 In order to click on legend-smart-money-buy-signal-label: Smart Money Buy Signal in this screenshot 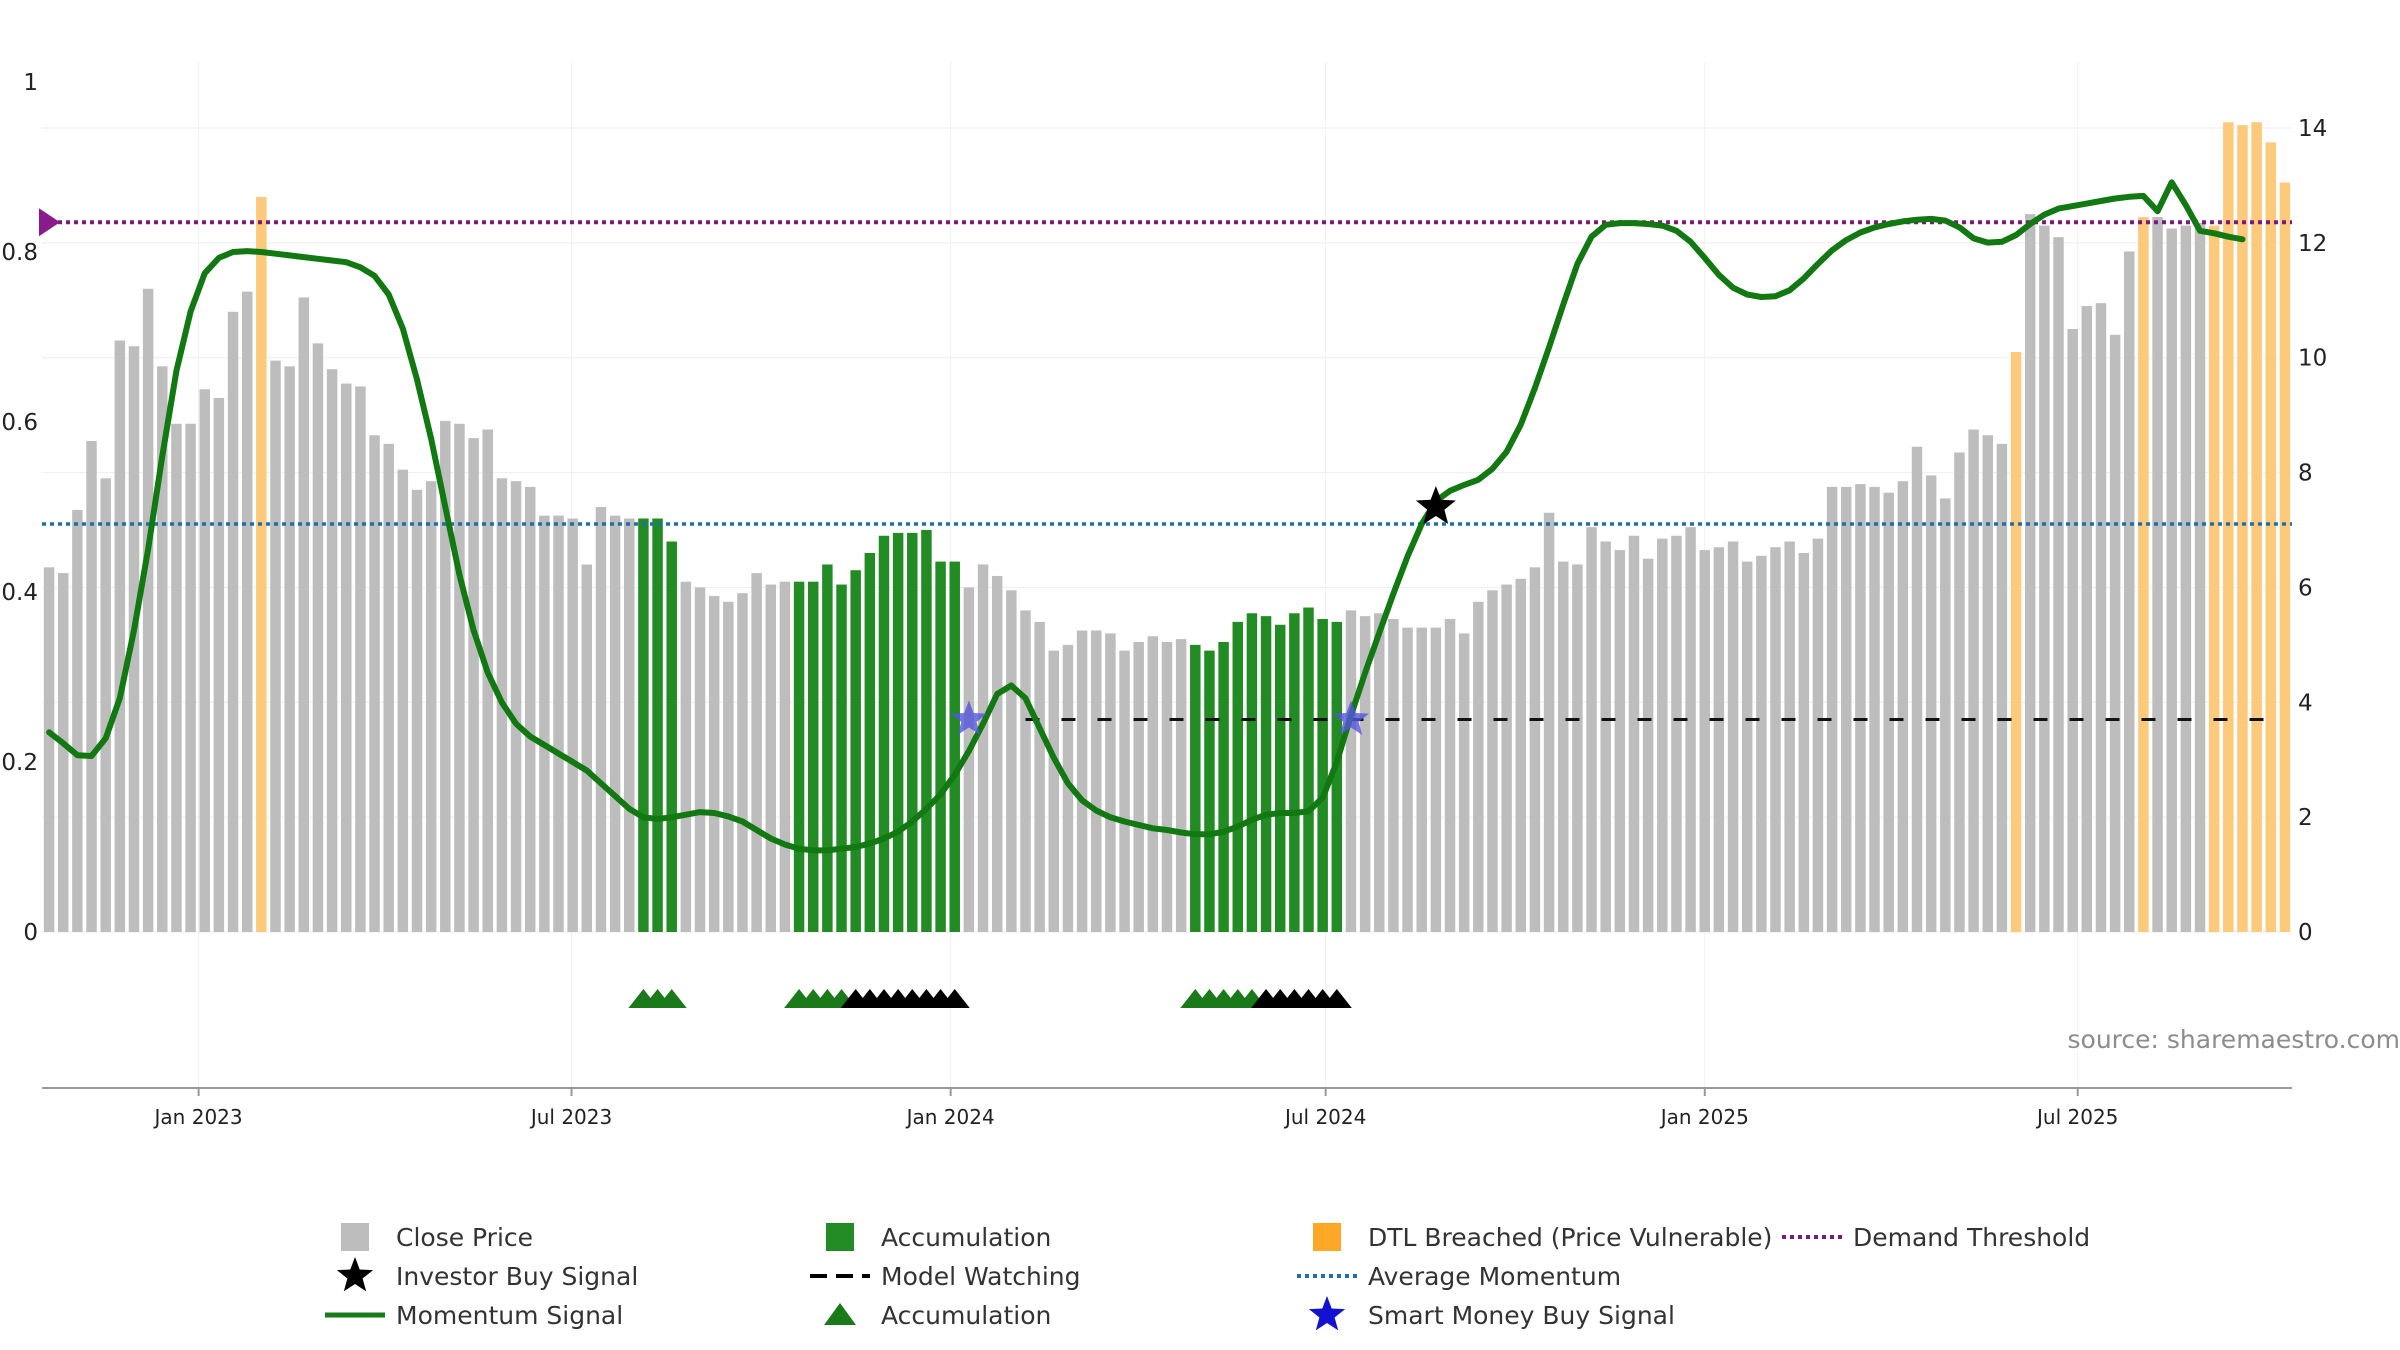, I will do `click(1521, 1315)`.